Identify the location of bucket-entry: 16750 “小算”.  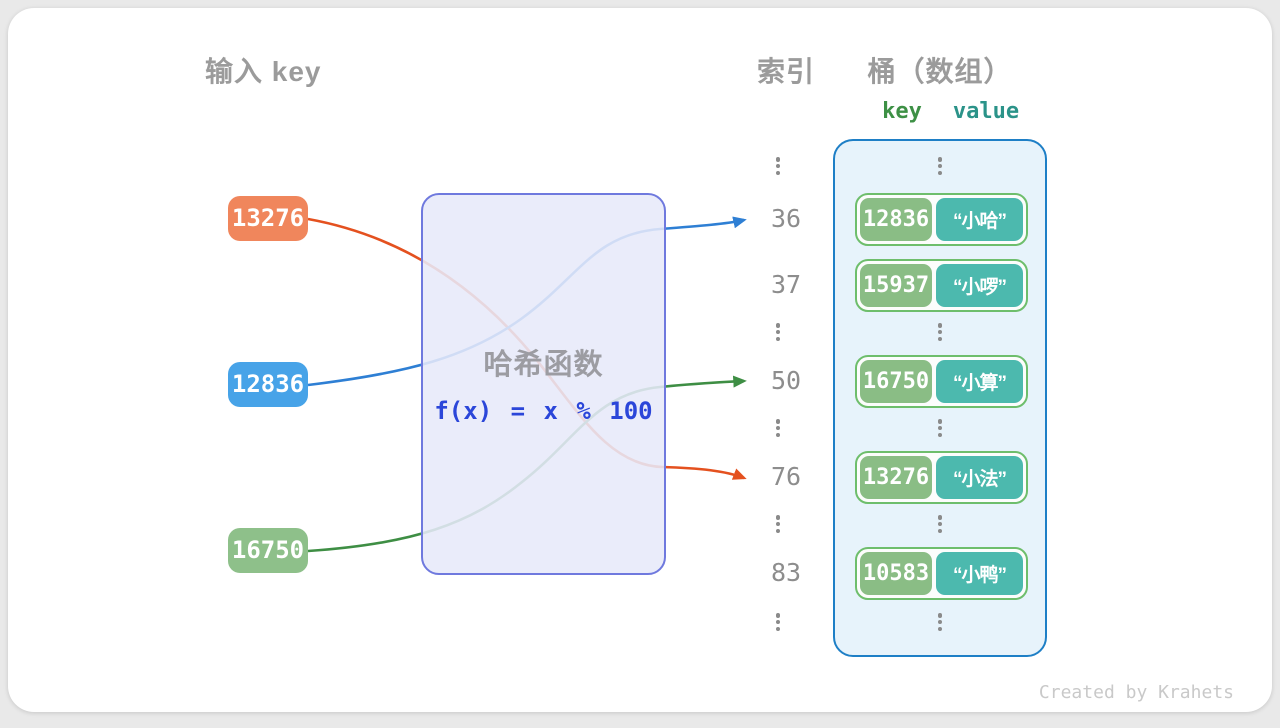
(941, 381).